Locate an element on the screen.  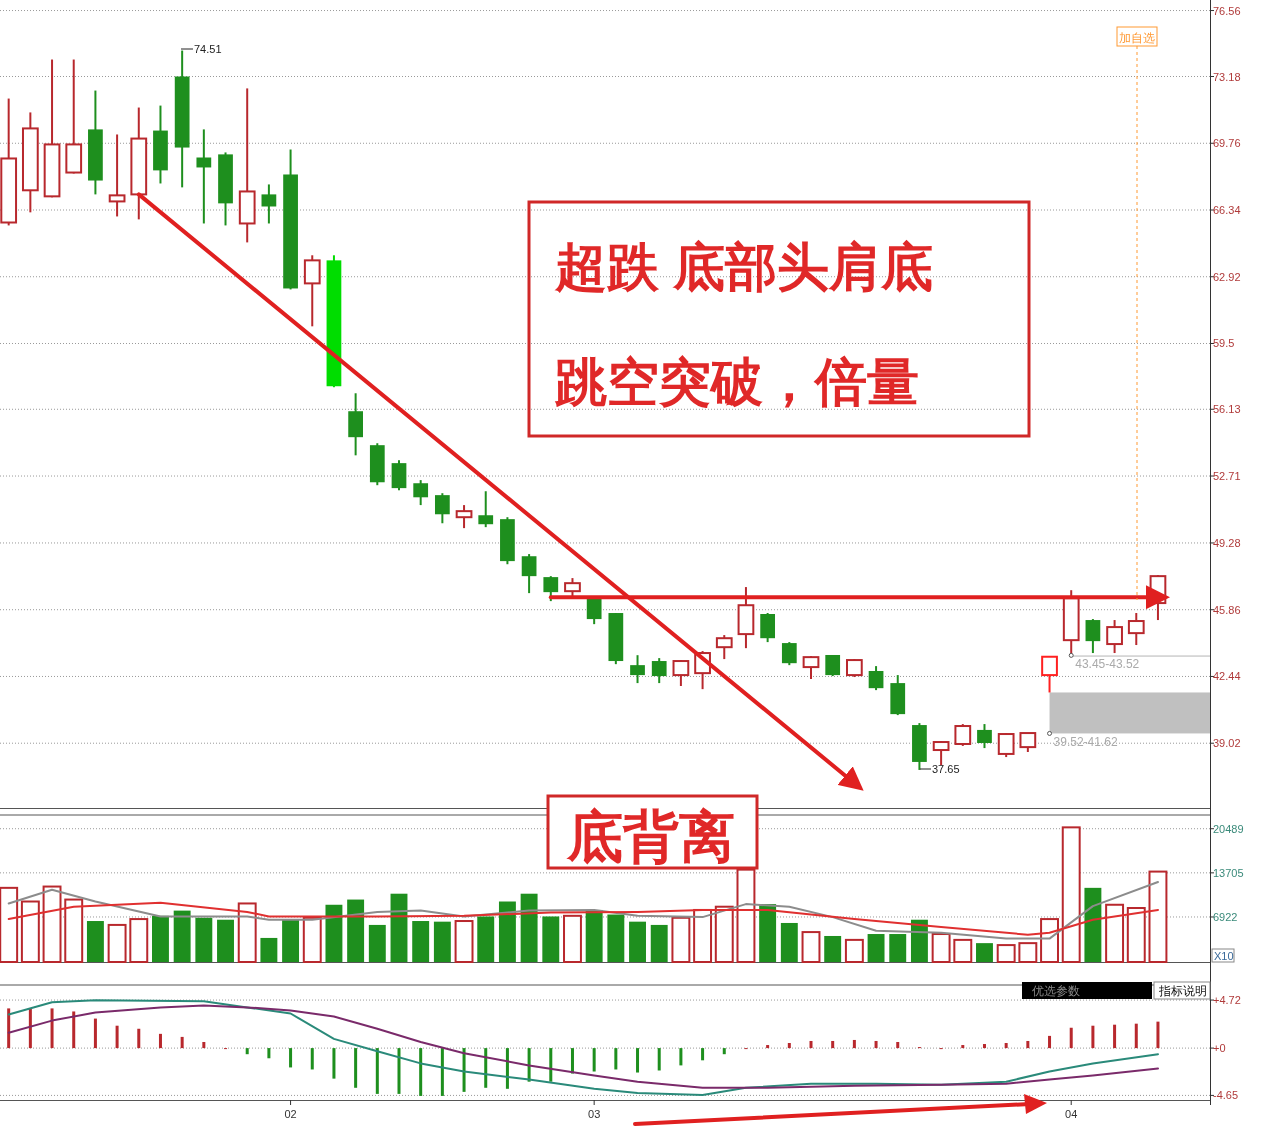
y-tick-label: 59.5 is located at coordinates (1224, 343).